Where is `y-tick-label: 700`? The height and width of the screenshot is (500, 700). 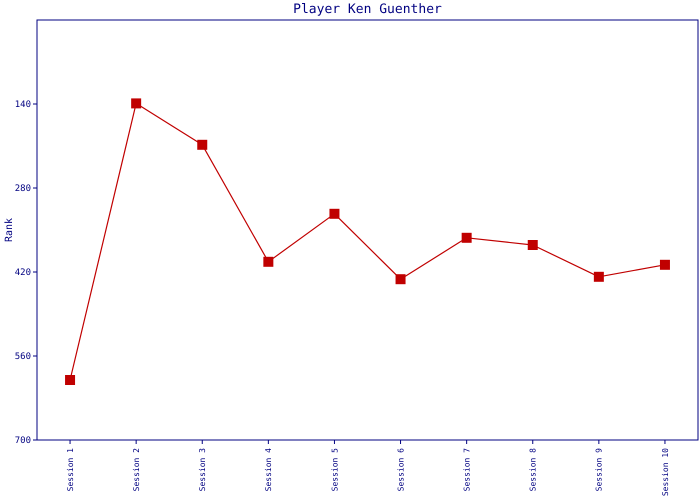
y-tick-label: 700 is located at coordinates (22, 441).